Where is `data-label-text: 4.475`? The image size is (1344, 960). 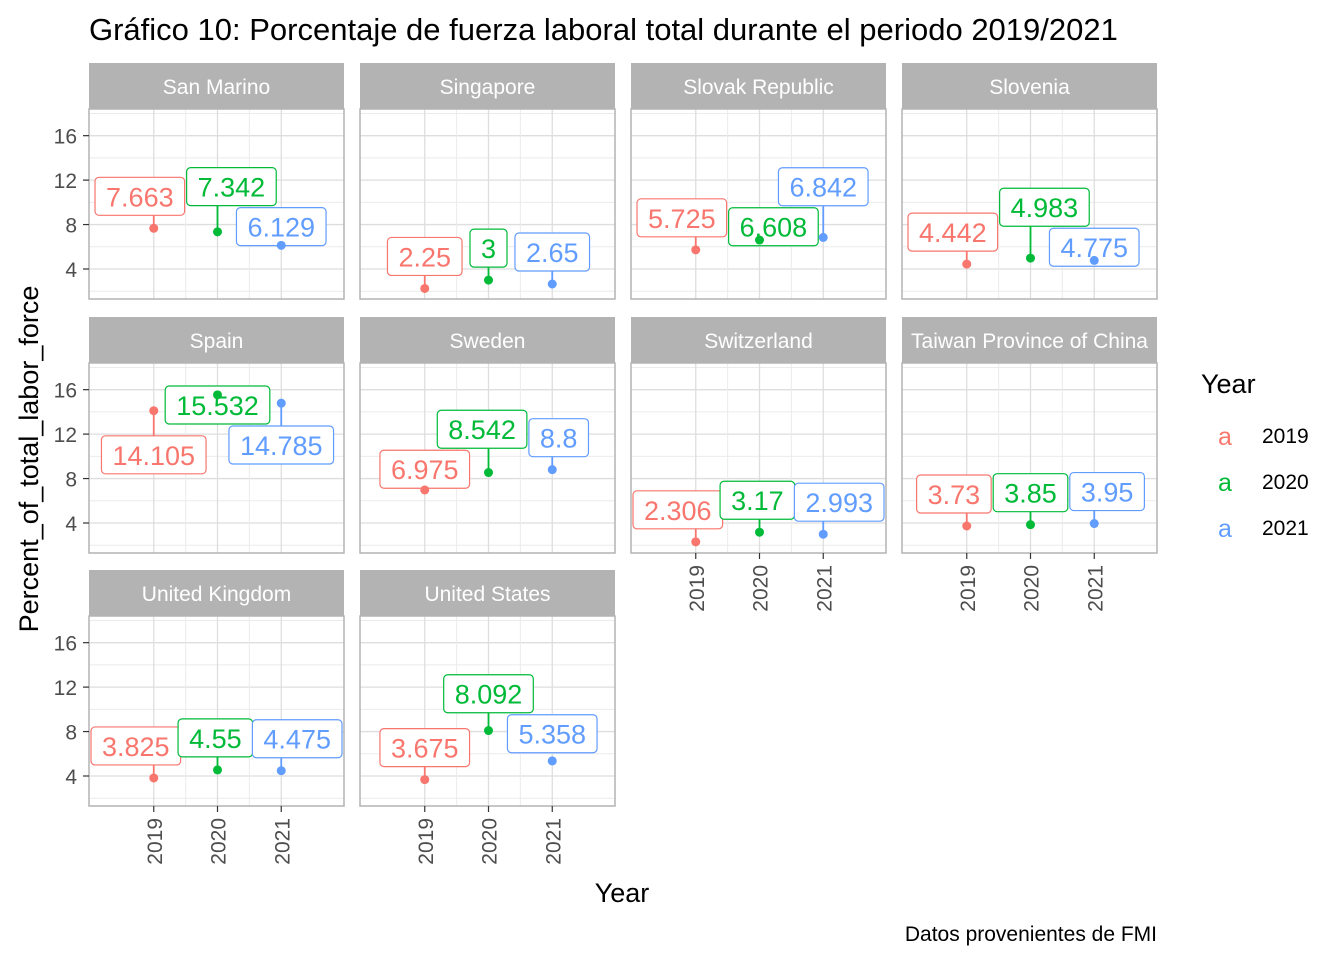
data-label-text: 4.475 is located at coordinates (297, 740).